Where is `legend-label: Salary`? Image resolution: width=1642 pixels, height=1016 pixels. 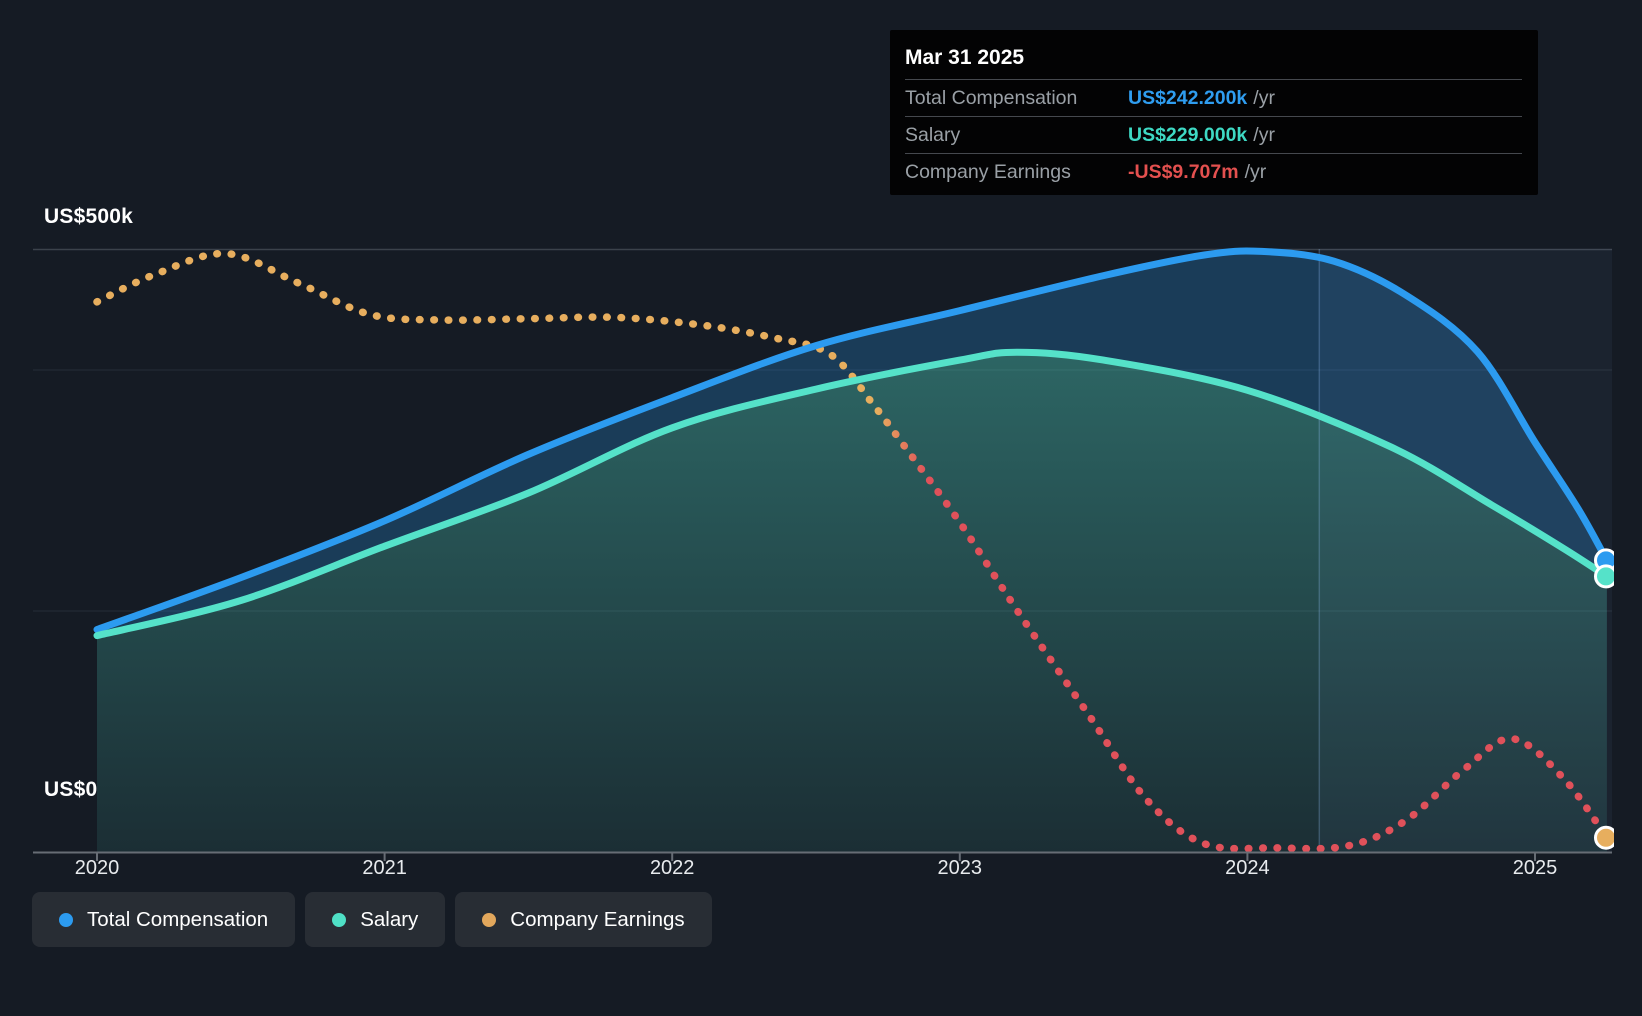
legend-label: Salary is located at coordinates (389, 919).